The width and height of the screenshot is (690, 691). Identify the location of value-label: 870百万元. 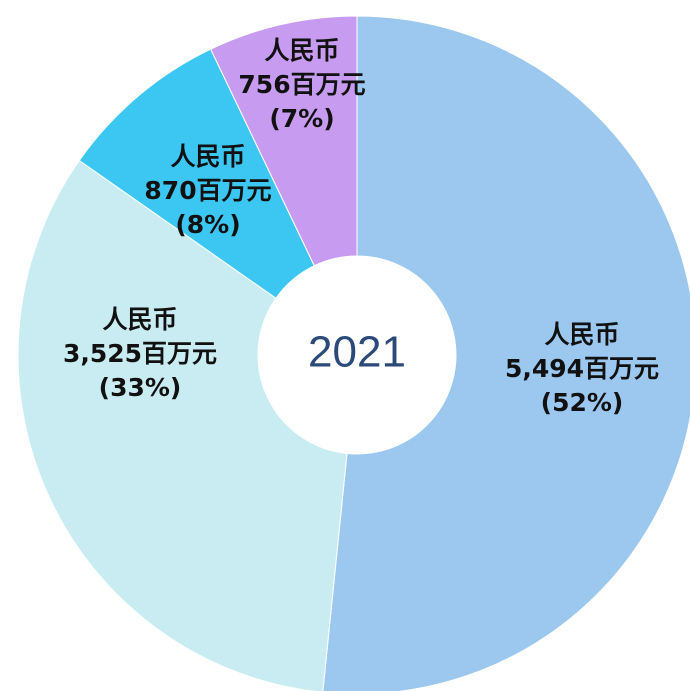
(207, 190).